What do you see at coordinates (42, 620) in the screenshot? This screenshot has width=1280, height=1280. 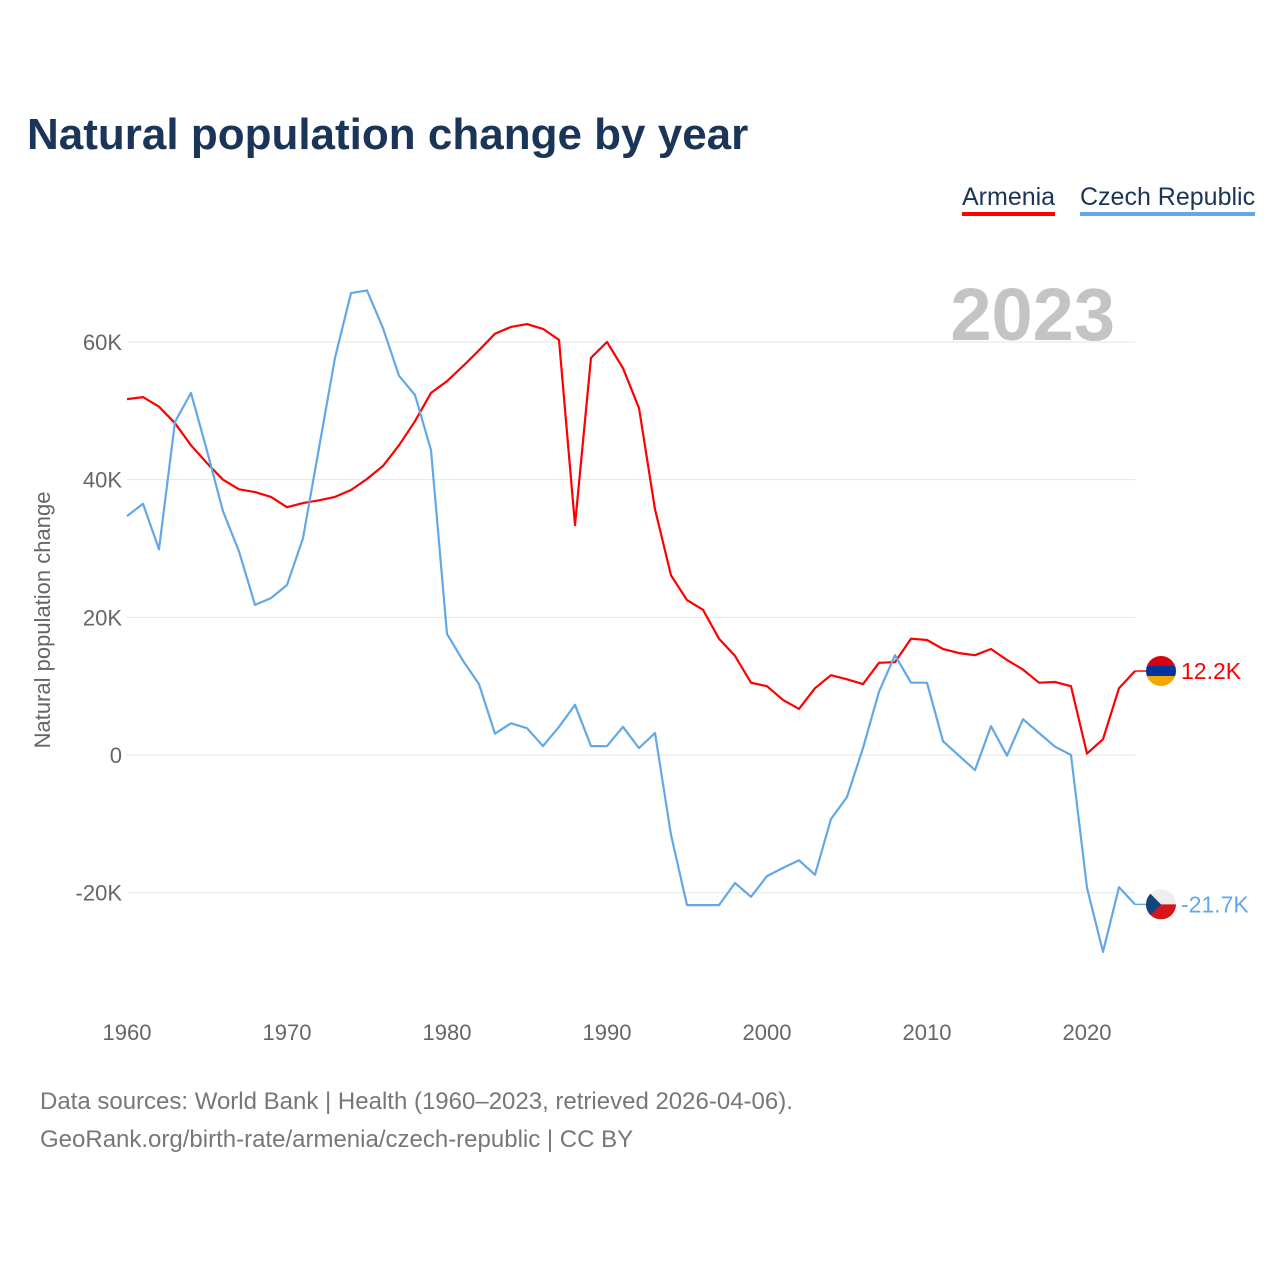 I see `y-axis-label: Natural population change` at bounding box center [42, 620].